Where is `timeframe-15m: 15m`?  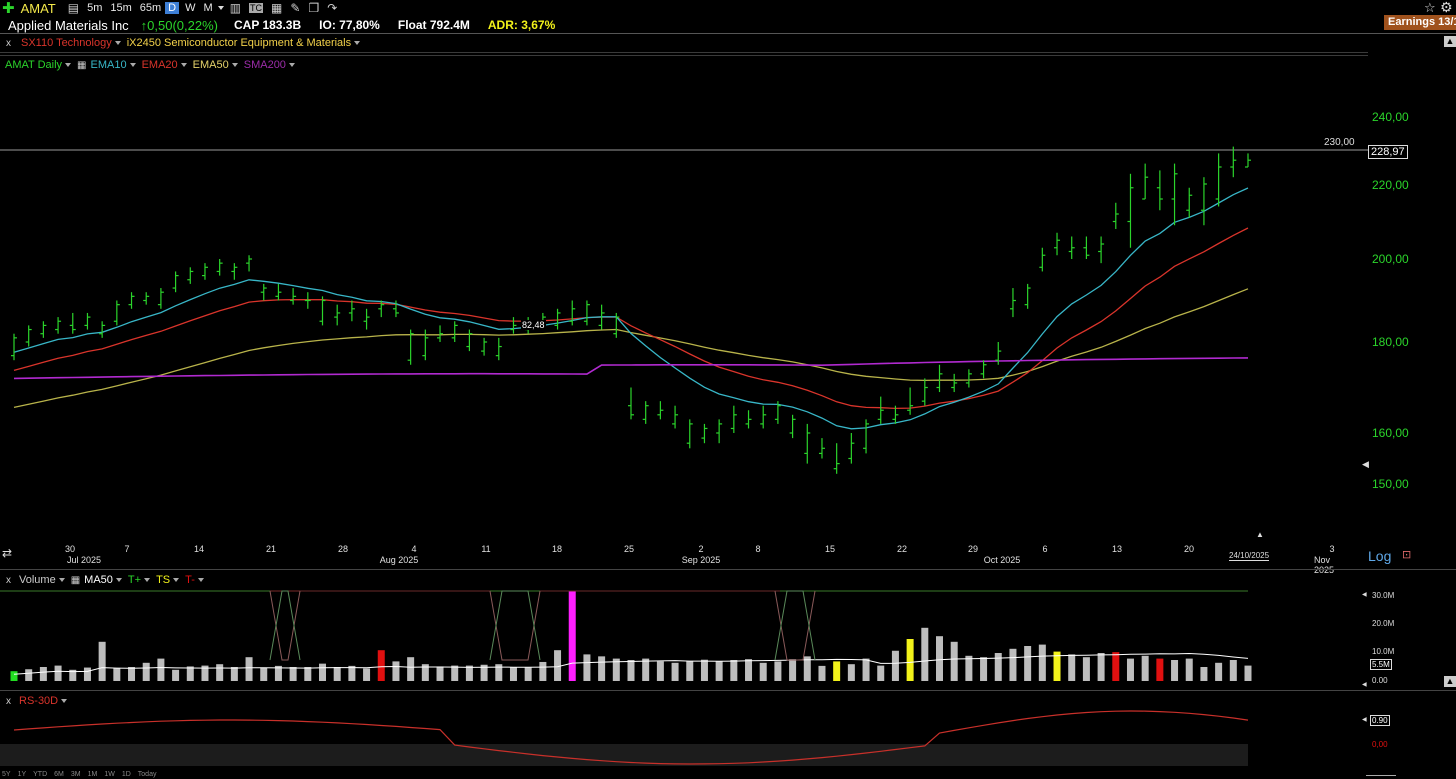
timeframe-15m: 15m is located at coordinates (121, 8).